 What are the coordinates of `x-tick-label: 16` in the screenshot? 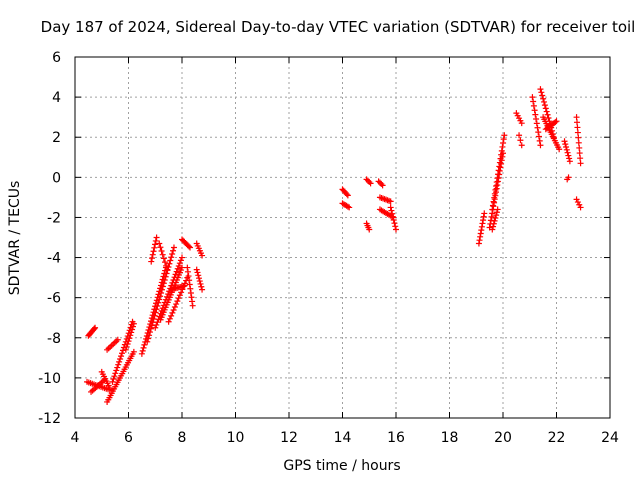 It's located at (396, 438).